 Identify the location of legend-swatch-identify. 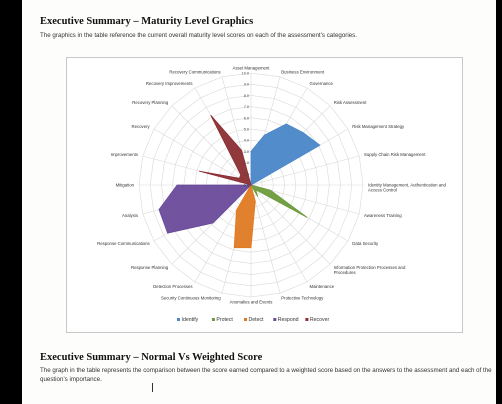
(178, 319).